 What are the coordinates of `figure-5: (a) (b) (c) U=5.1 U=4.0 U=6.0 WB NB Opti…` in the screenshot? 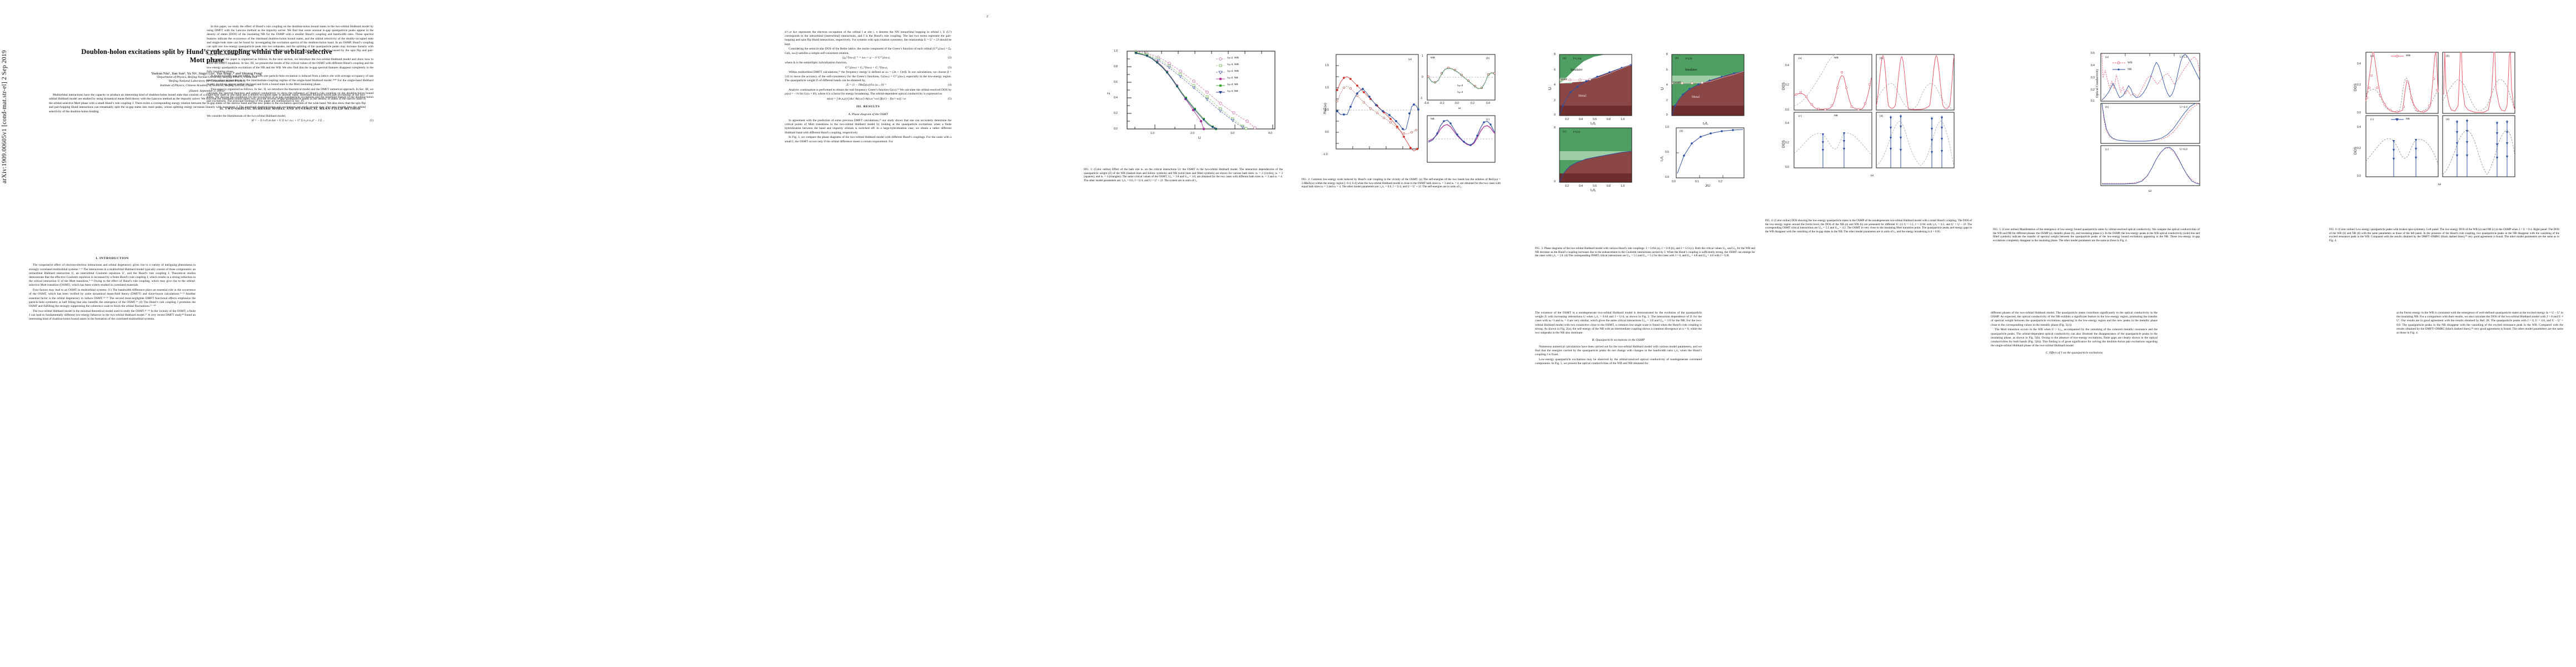 It's located at (2099, 132).